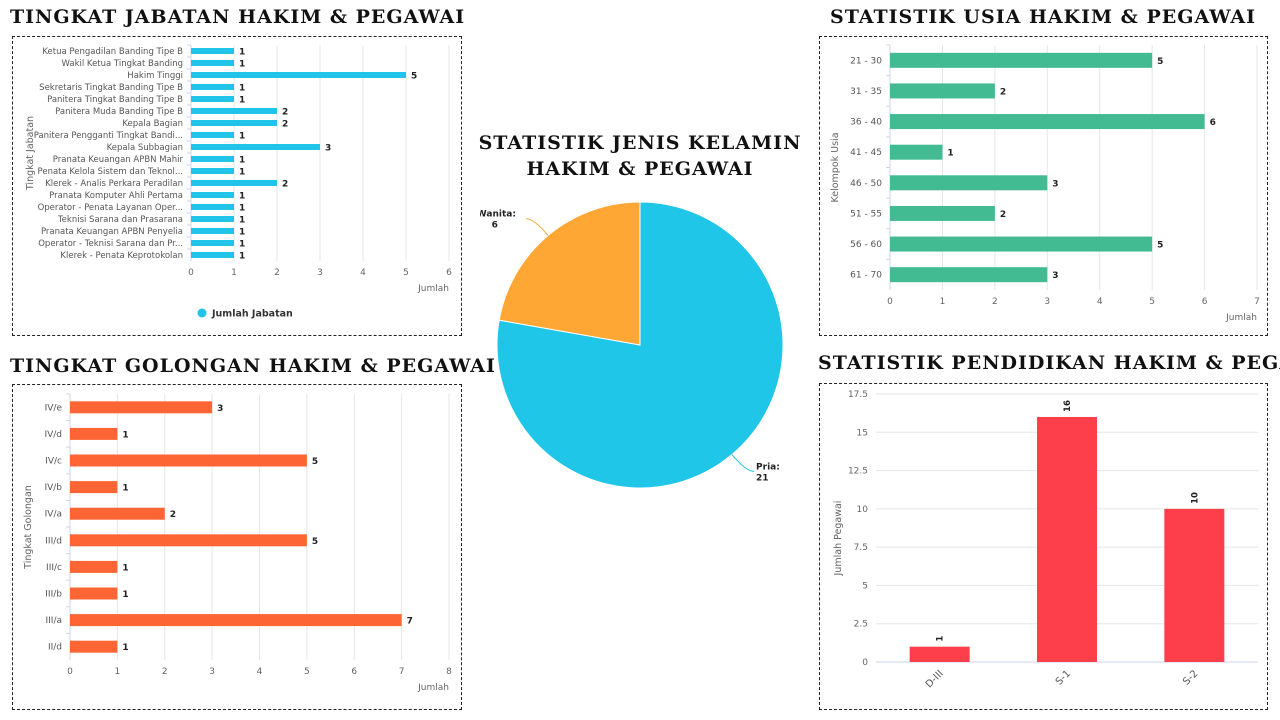 The height and width of the screenshot is (720, 1280). I want to click on usia-category-label: 46 - 50, so click(866, 184).